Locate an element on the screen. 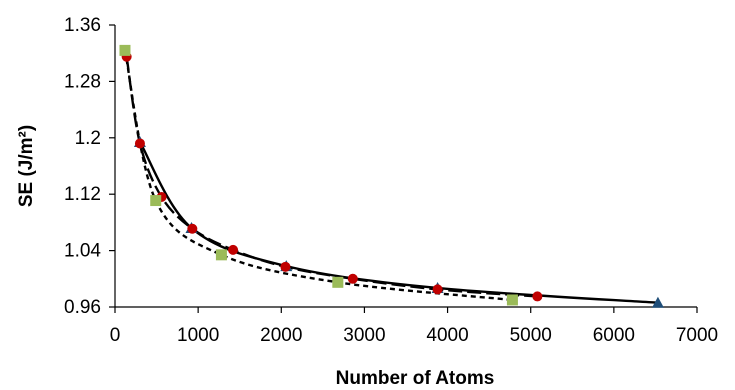 The image size is (735, 390). data-point-triangle is located at coordinates (657, 302).